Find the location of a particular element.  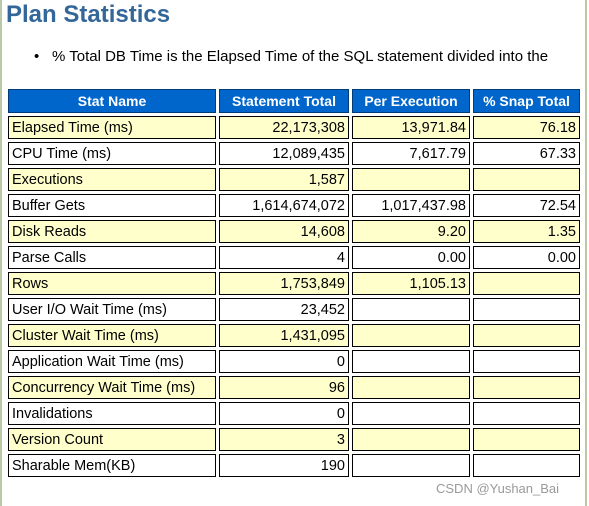

table-row: Rows 1,753,849 1,105.13 is located at coordinates (294, 283).